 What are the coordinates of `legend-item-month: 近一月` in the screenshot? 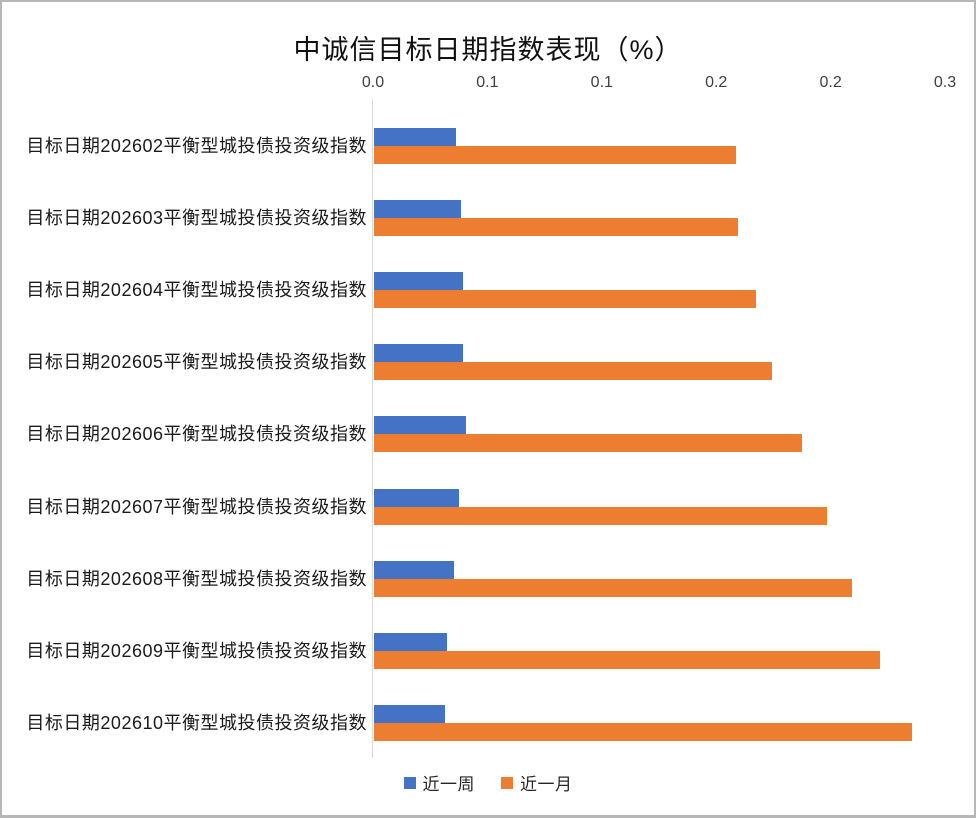 It's located at (537, 782).